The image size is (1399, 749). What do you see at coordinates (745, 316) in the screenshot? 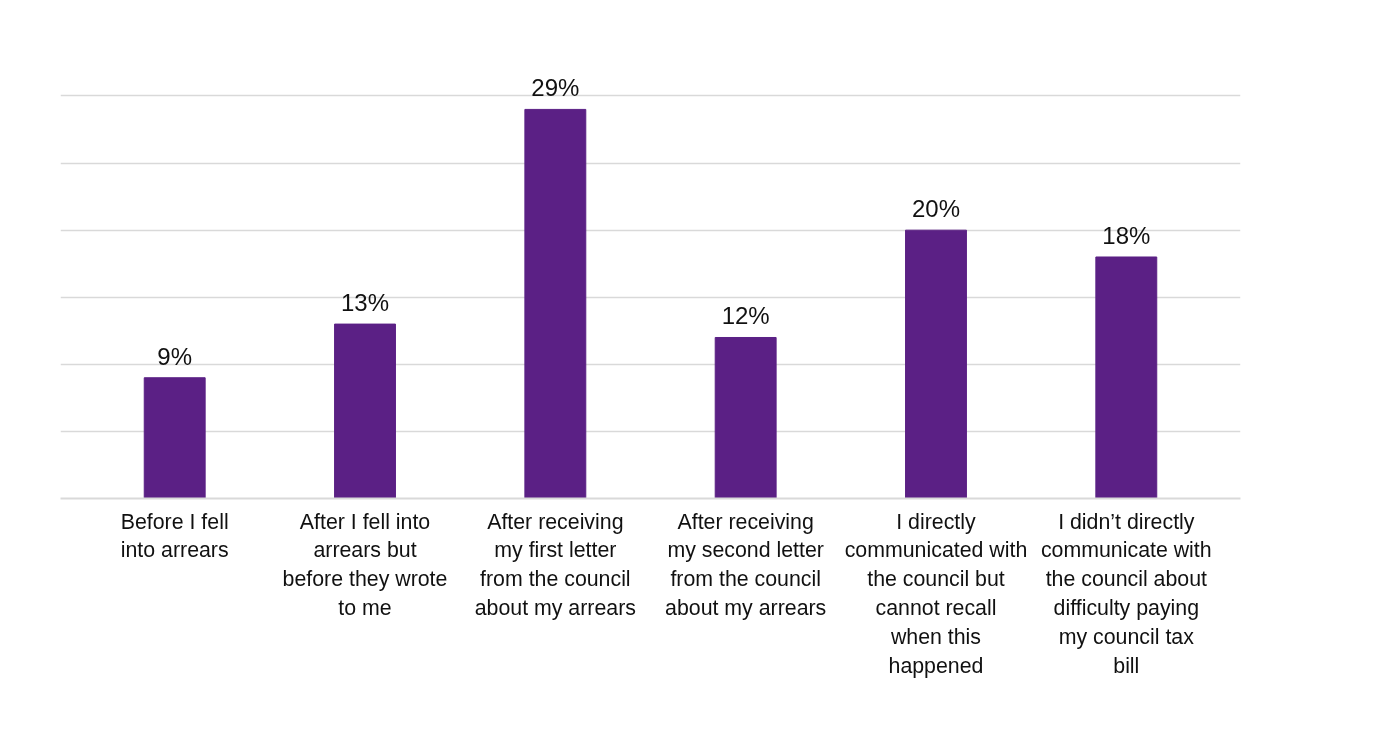
I see `data-label: 12%` at bounding box center [745, 316].